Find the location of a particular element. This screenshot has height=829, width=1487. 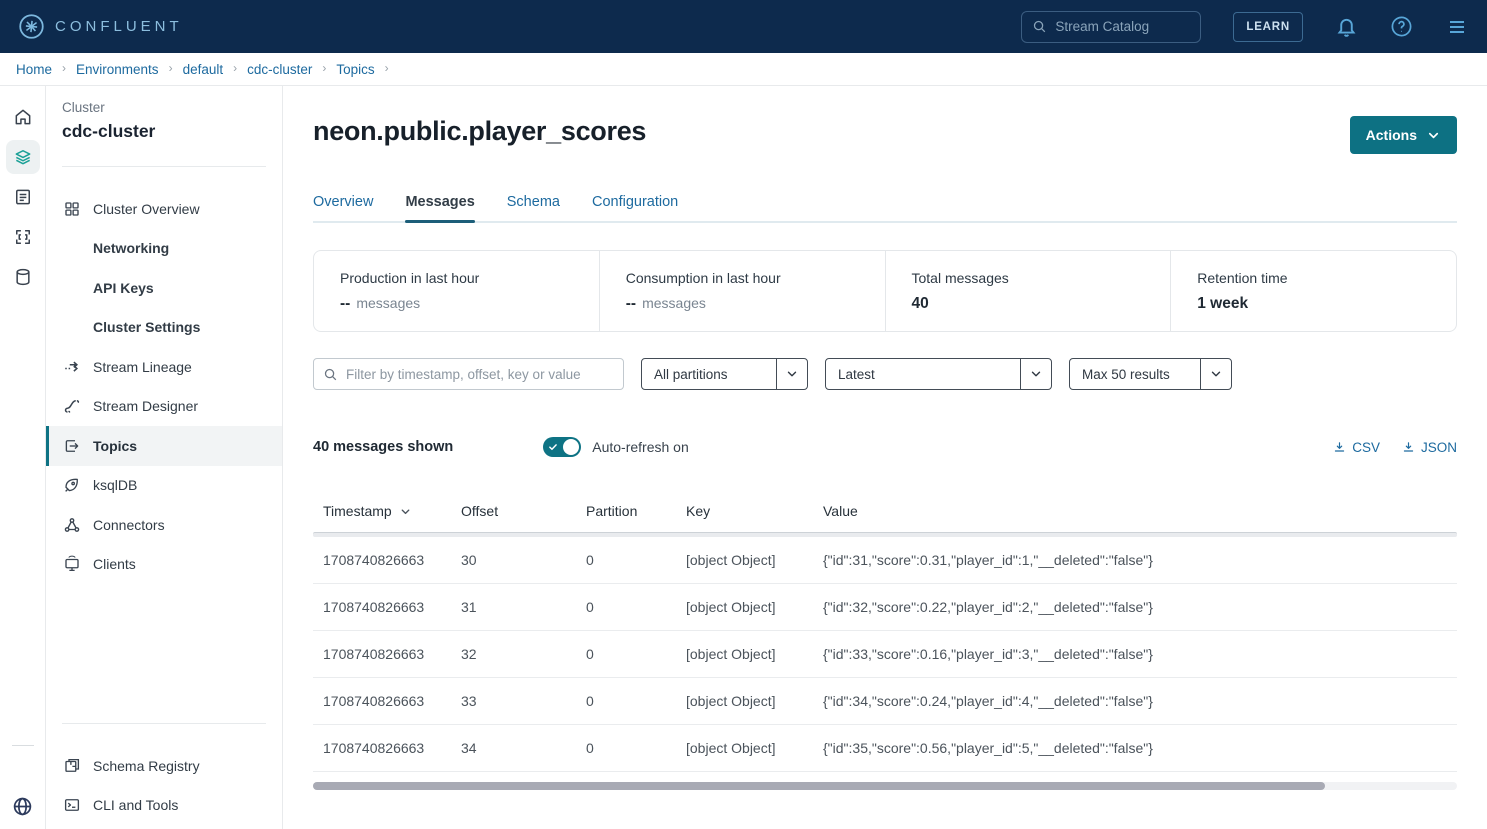

brand-name: CONFLUENT is located at coordinates (119, 26).